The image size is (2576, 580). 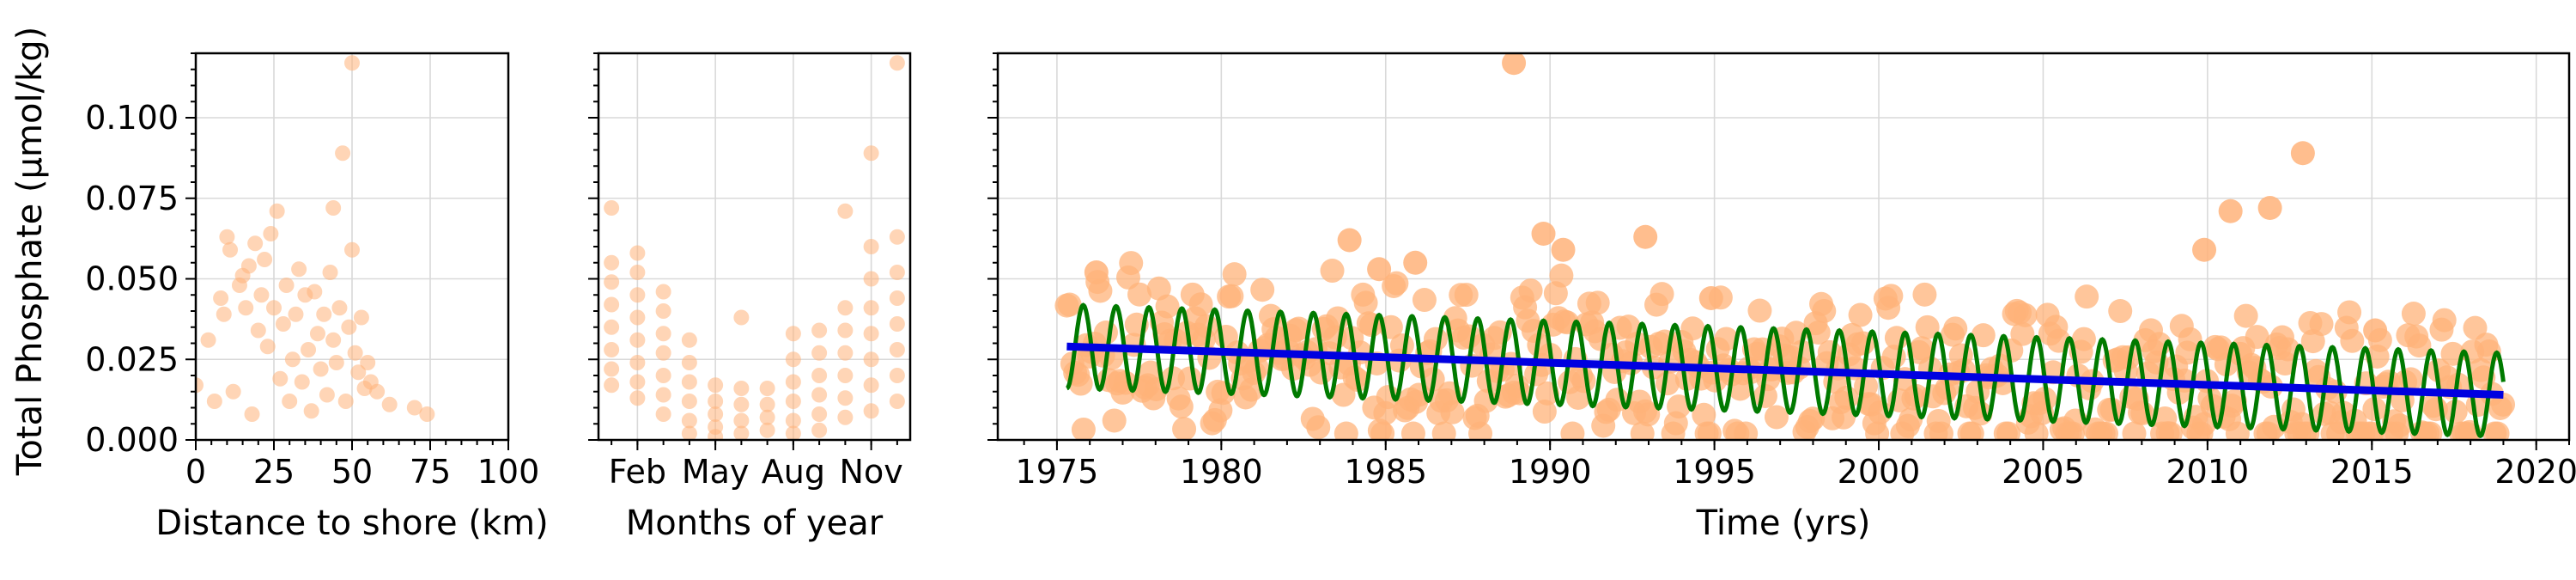 I want to click on y-tick-label: 0.075, so click(x=132, y=198).